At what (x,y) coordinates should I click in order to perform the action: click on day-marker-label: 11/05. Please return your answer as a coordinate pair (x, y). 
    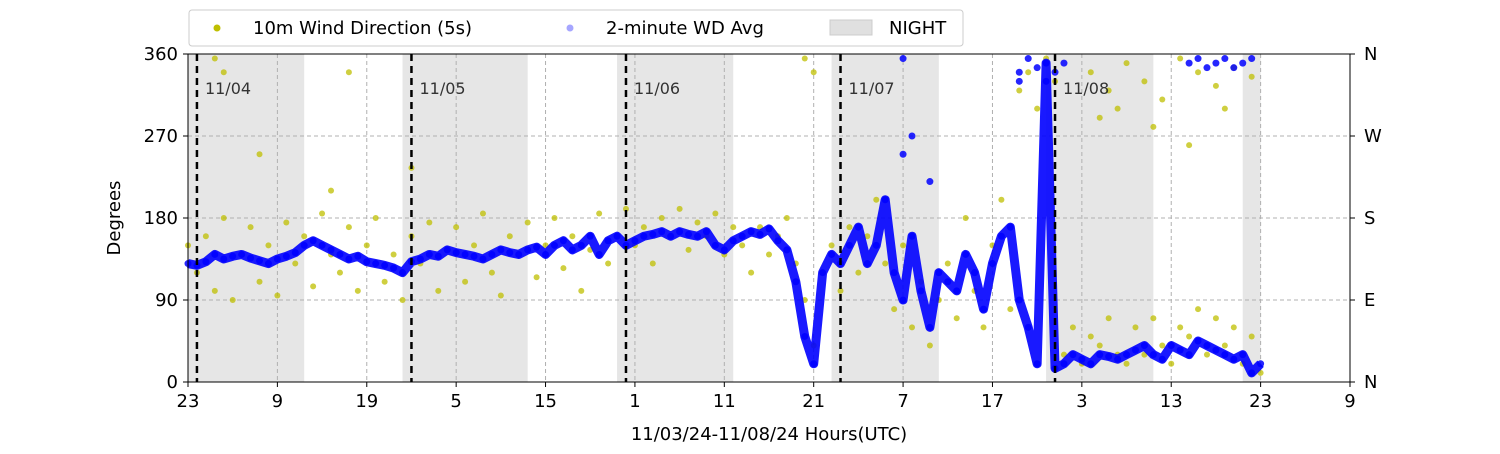
    Looking at the image, I should click on (442, 88).